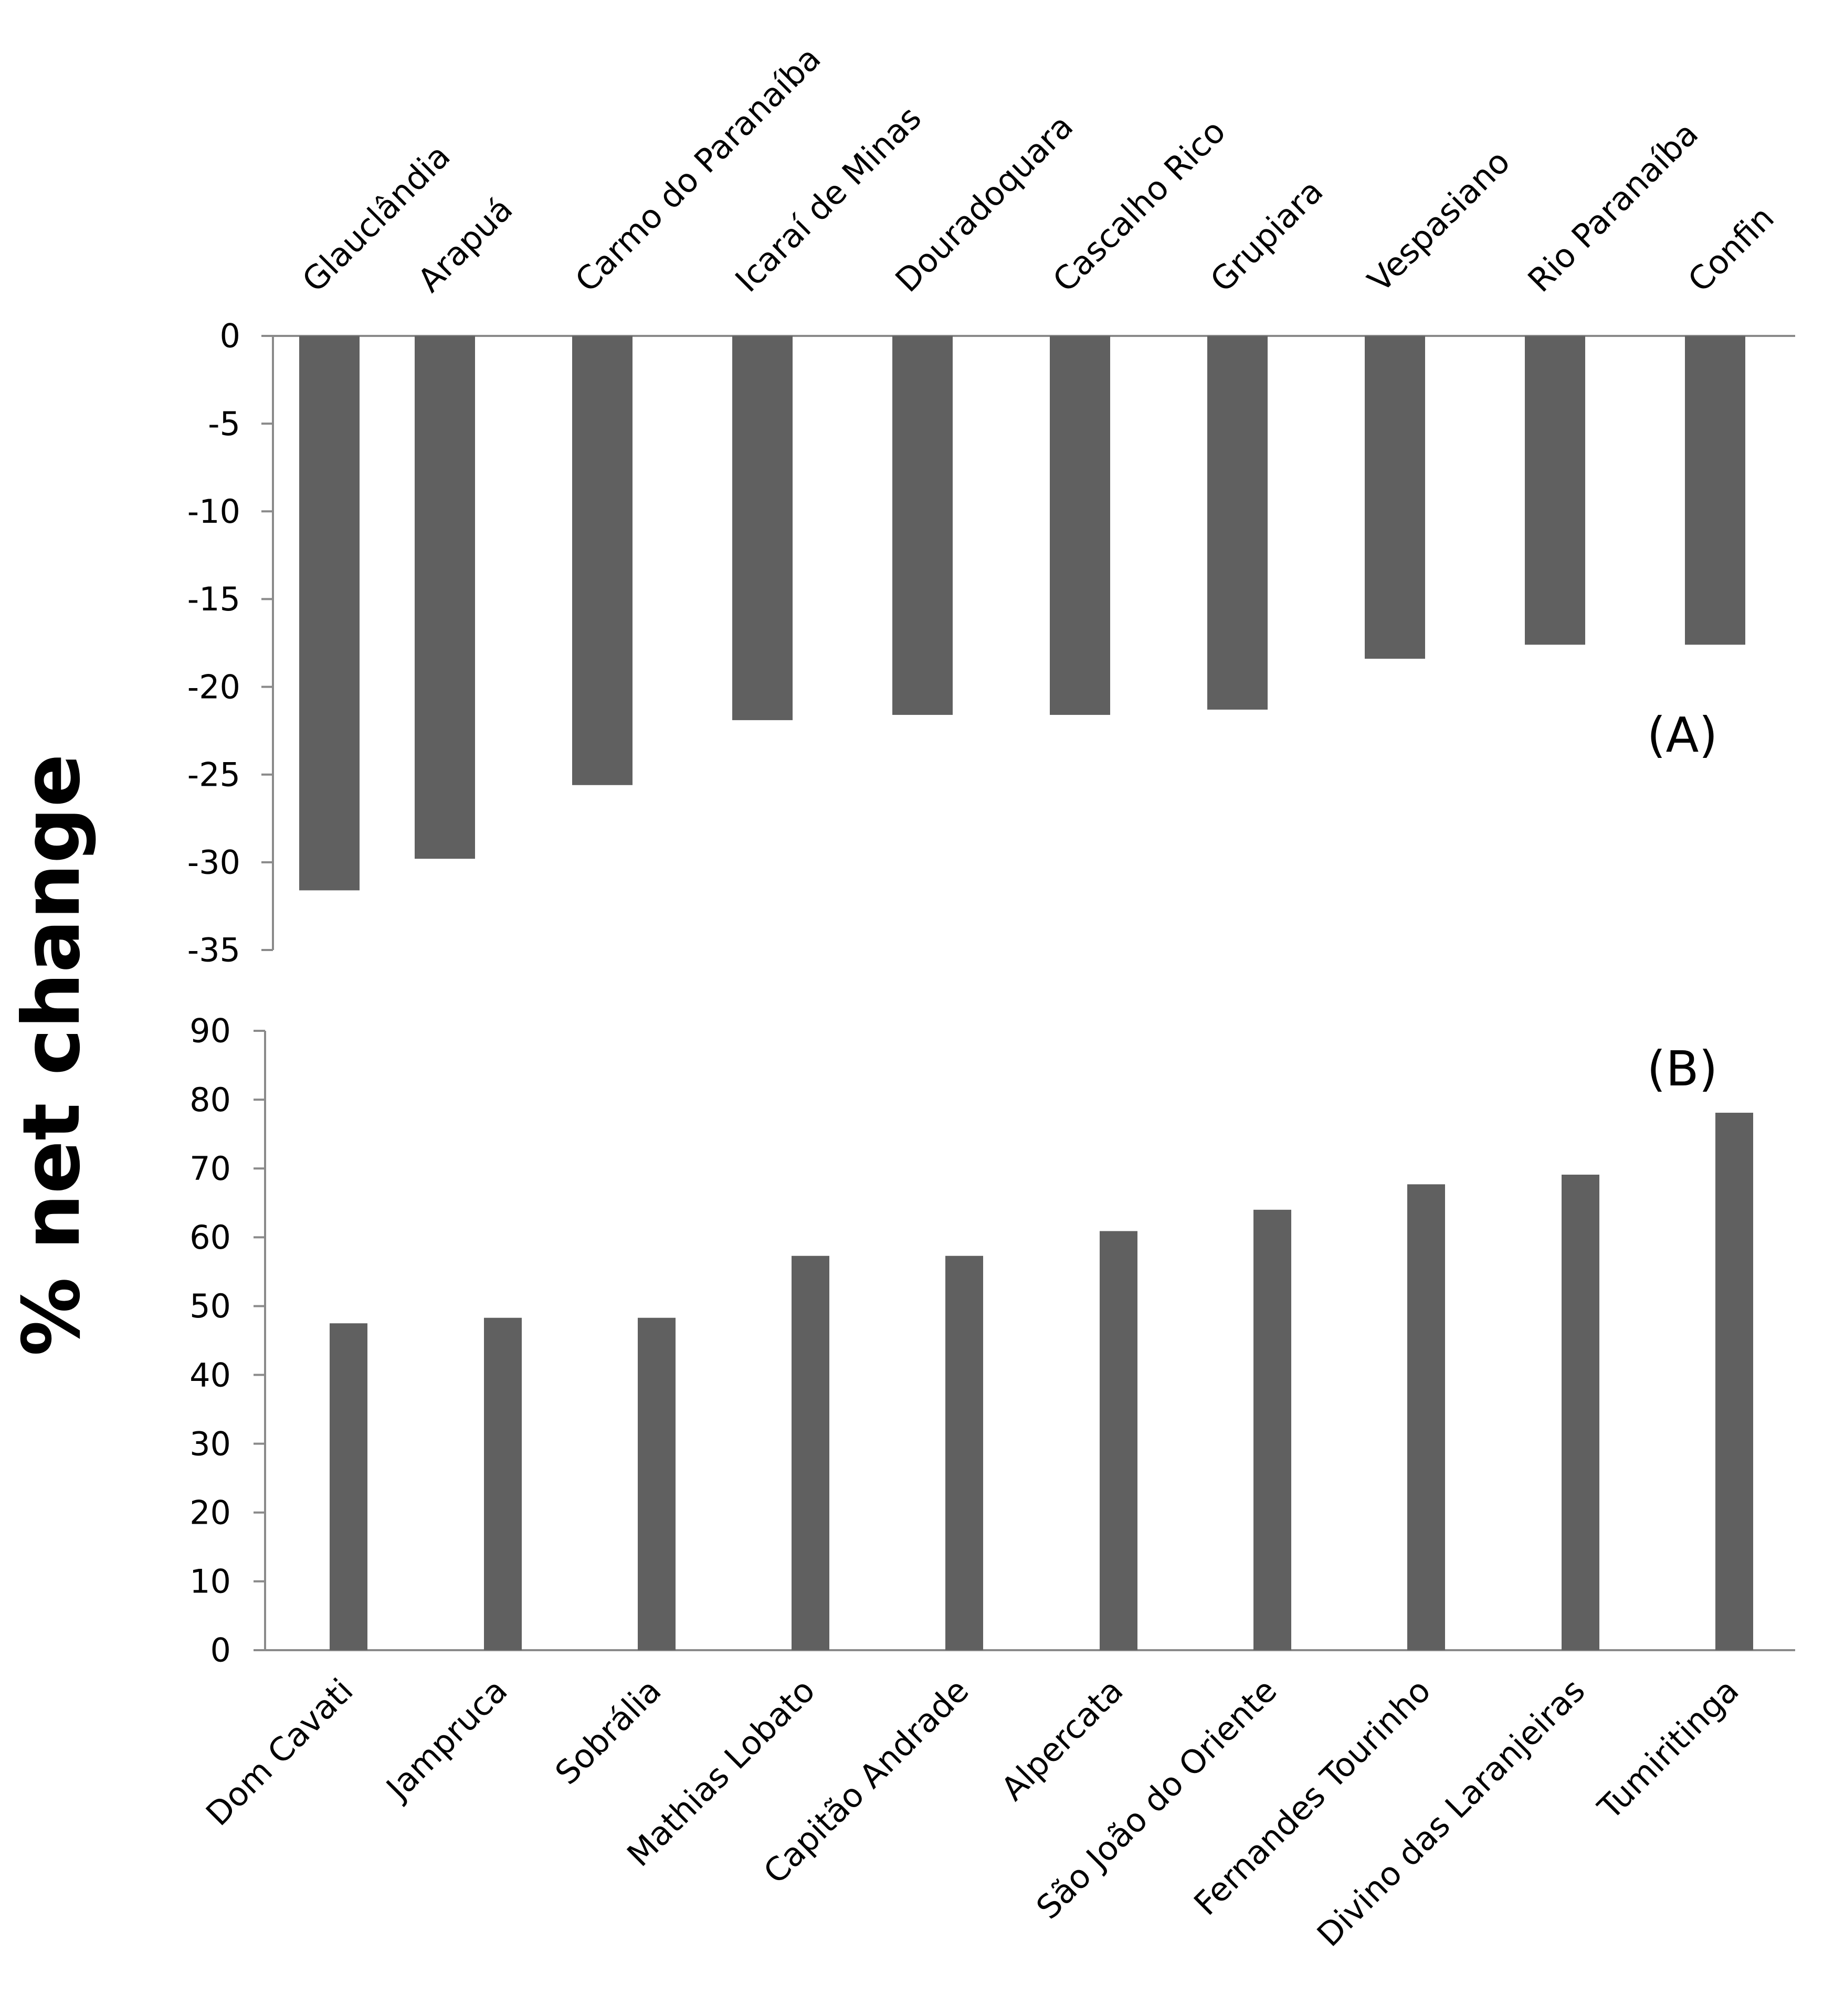 The image size is (1834, 2016). I want to click on panel-b-y-tick-label: 80, so click(210, 1100).